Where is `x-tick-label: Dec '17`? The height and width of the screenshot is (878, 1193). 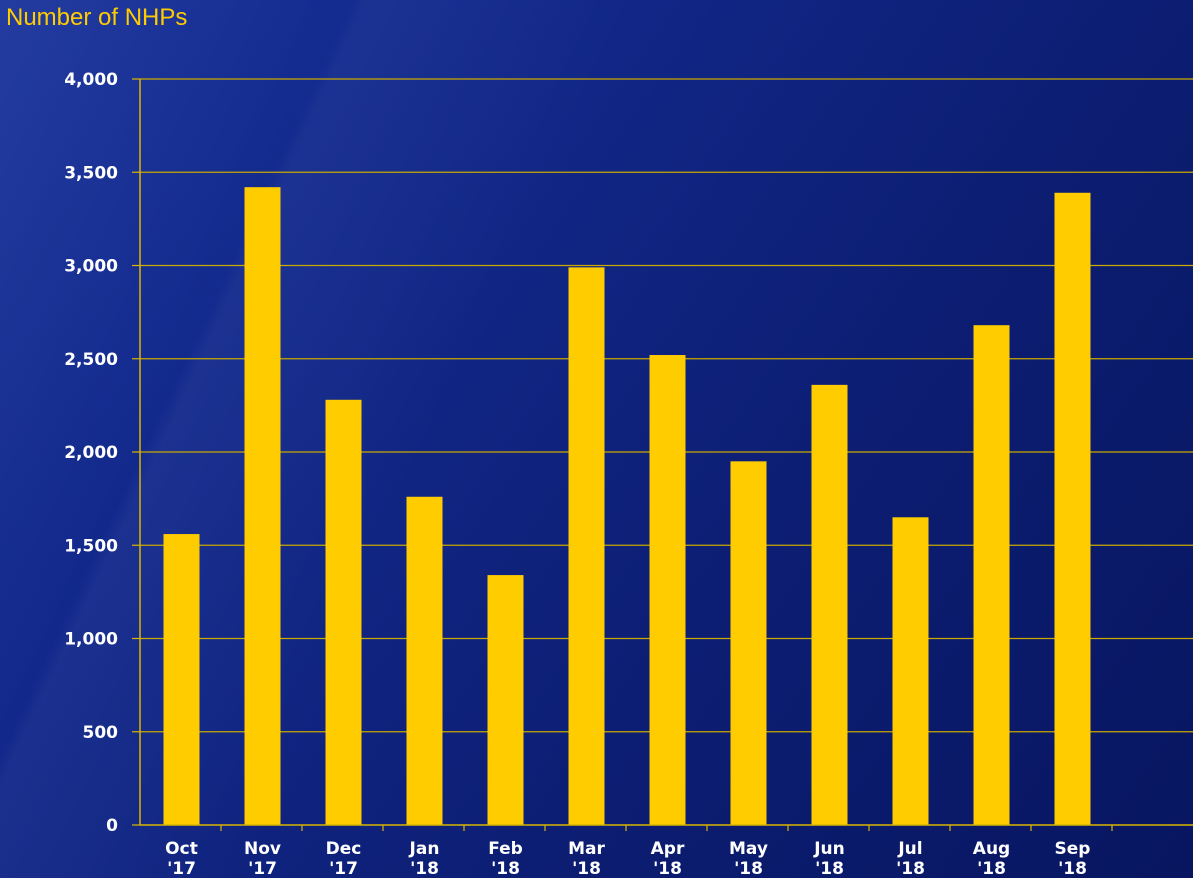
x-tick-label: Dec '17 is located at coordinates (344, 858).